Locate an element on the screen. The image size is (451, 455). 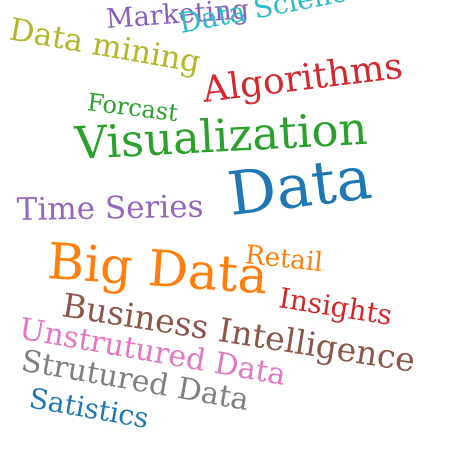
word-data: Data is located at coordinates (300, 186).